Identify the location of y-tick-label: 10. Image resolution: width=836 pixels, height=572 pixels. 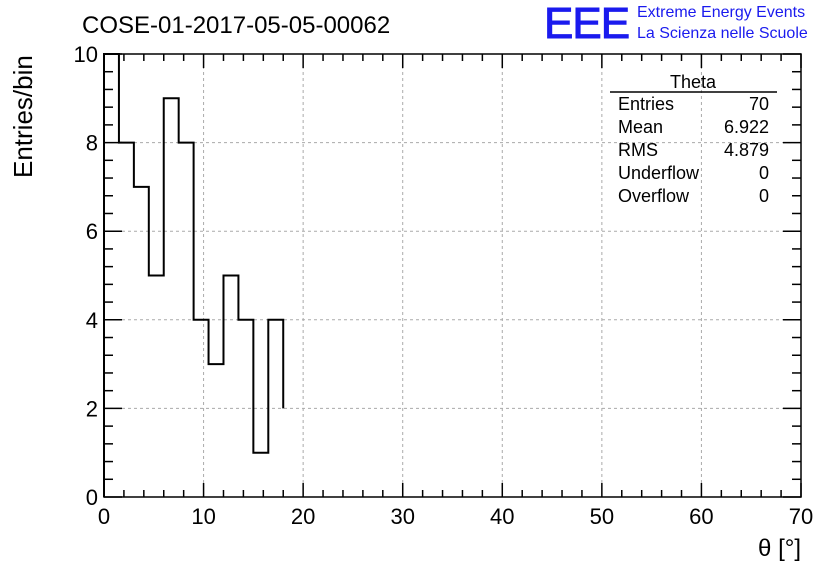
(86, 54).